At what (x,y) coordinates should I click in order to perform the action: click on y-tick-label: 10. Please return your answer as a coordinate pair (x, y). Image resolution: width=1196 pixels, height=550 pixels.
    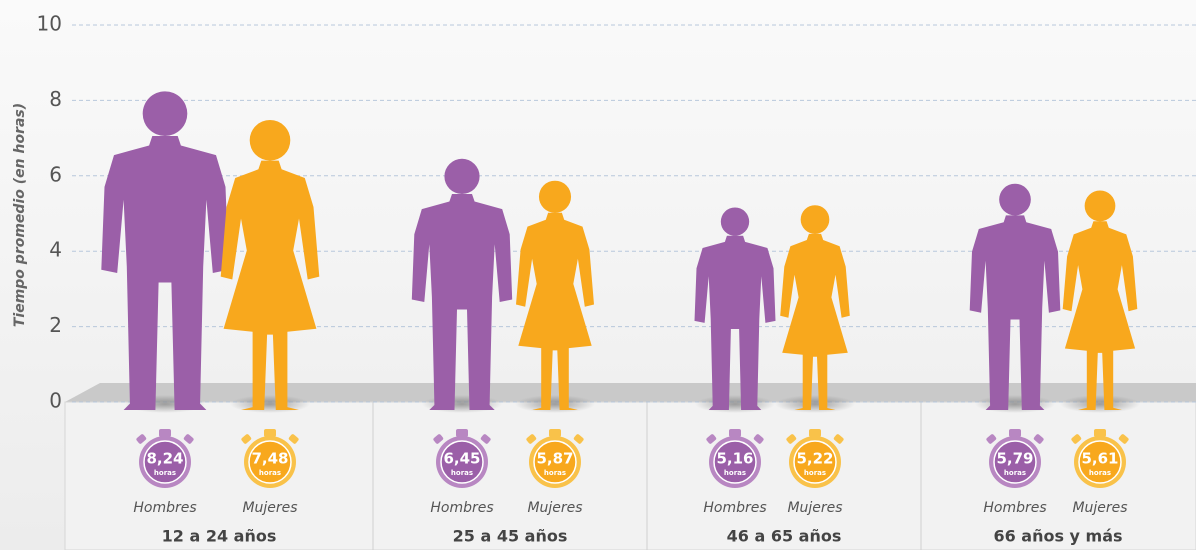
    Looking at the image, I should click on (49, 24).